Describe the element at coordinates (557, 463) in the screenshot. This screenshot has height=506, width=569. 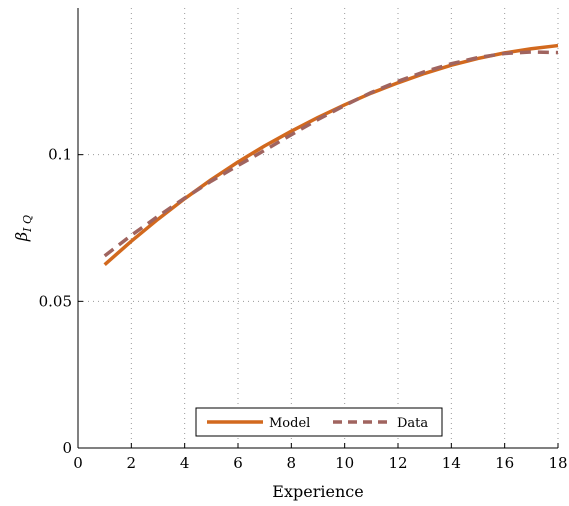
I see `x-tick-label: 18` at that location.